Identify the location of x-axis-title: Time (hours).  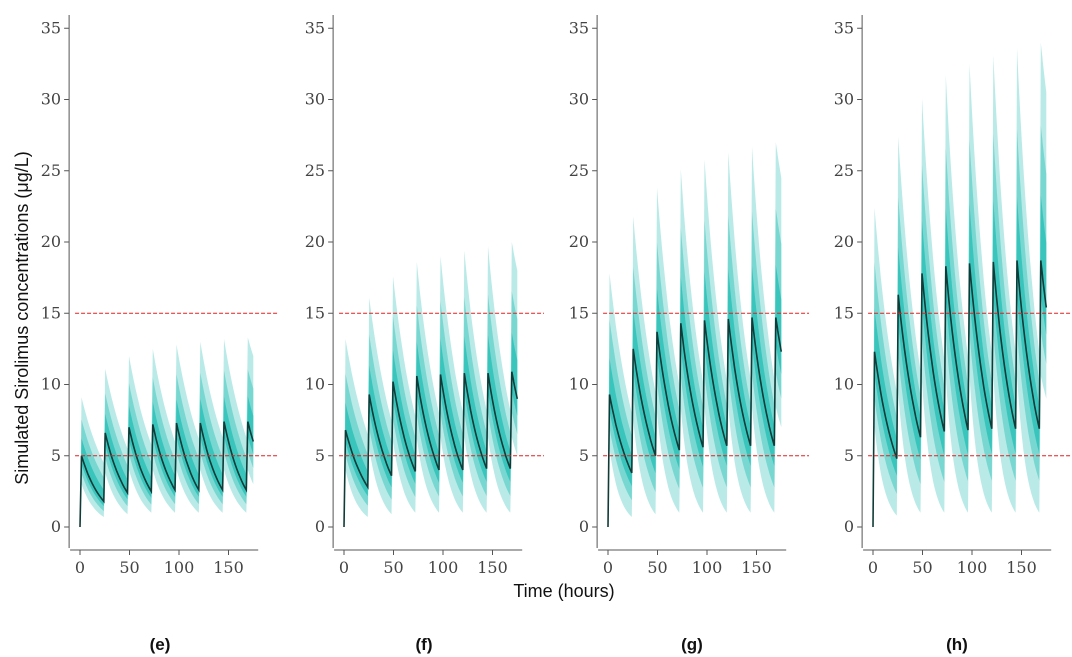
(563, 591).